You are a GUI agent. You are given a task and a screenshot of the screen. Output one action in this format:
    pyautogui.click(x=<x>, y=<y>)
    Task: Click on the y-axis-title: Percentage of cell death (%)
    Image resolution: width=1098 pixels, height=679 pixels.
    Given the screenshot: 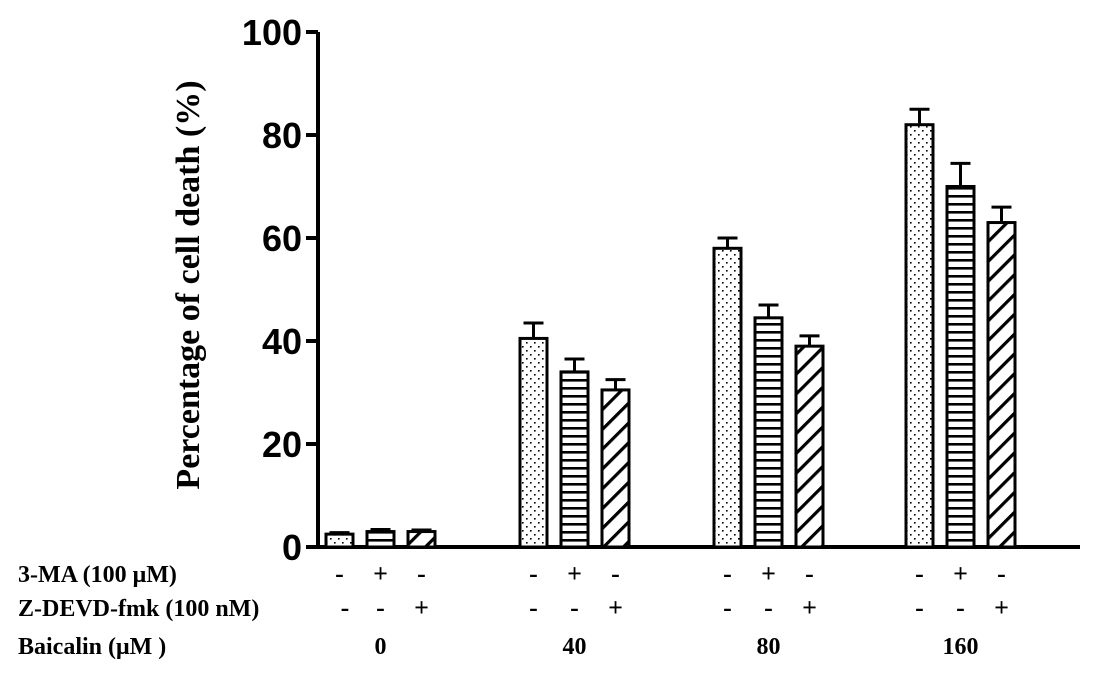 What is the action you would take?
    pyautogui.click(x=188, y=284)
    